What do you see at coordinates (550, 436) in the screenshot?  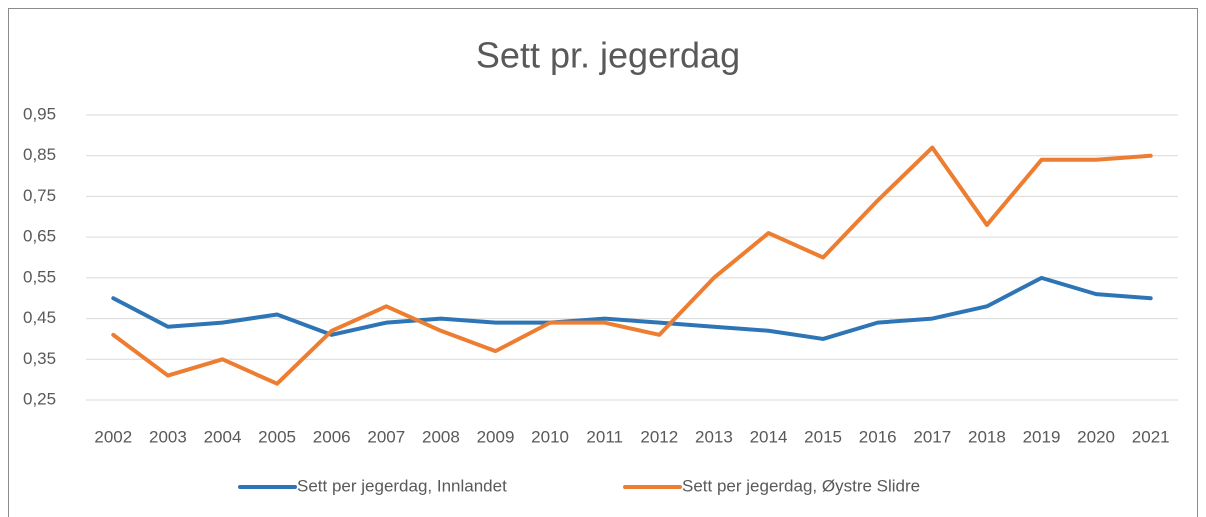 I see `x-tick-label: 2010` at bounding box center [550, 436].